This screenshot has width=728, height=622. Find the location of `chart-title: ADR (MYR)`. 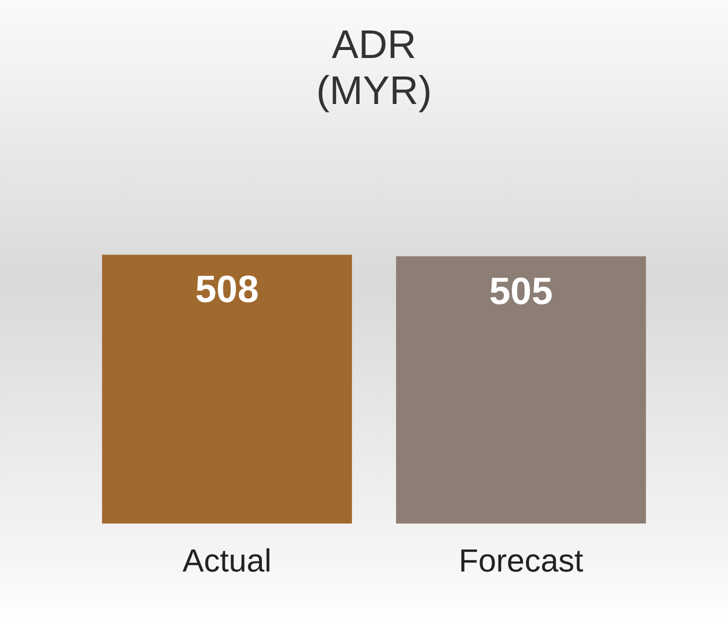

chart-title: ADR (MYR) is located at coordinates (374, 68).